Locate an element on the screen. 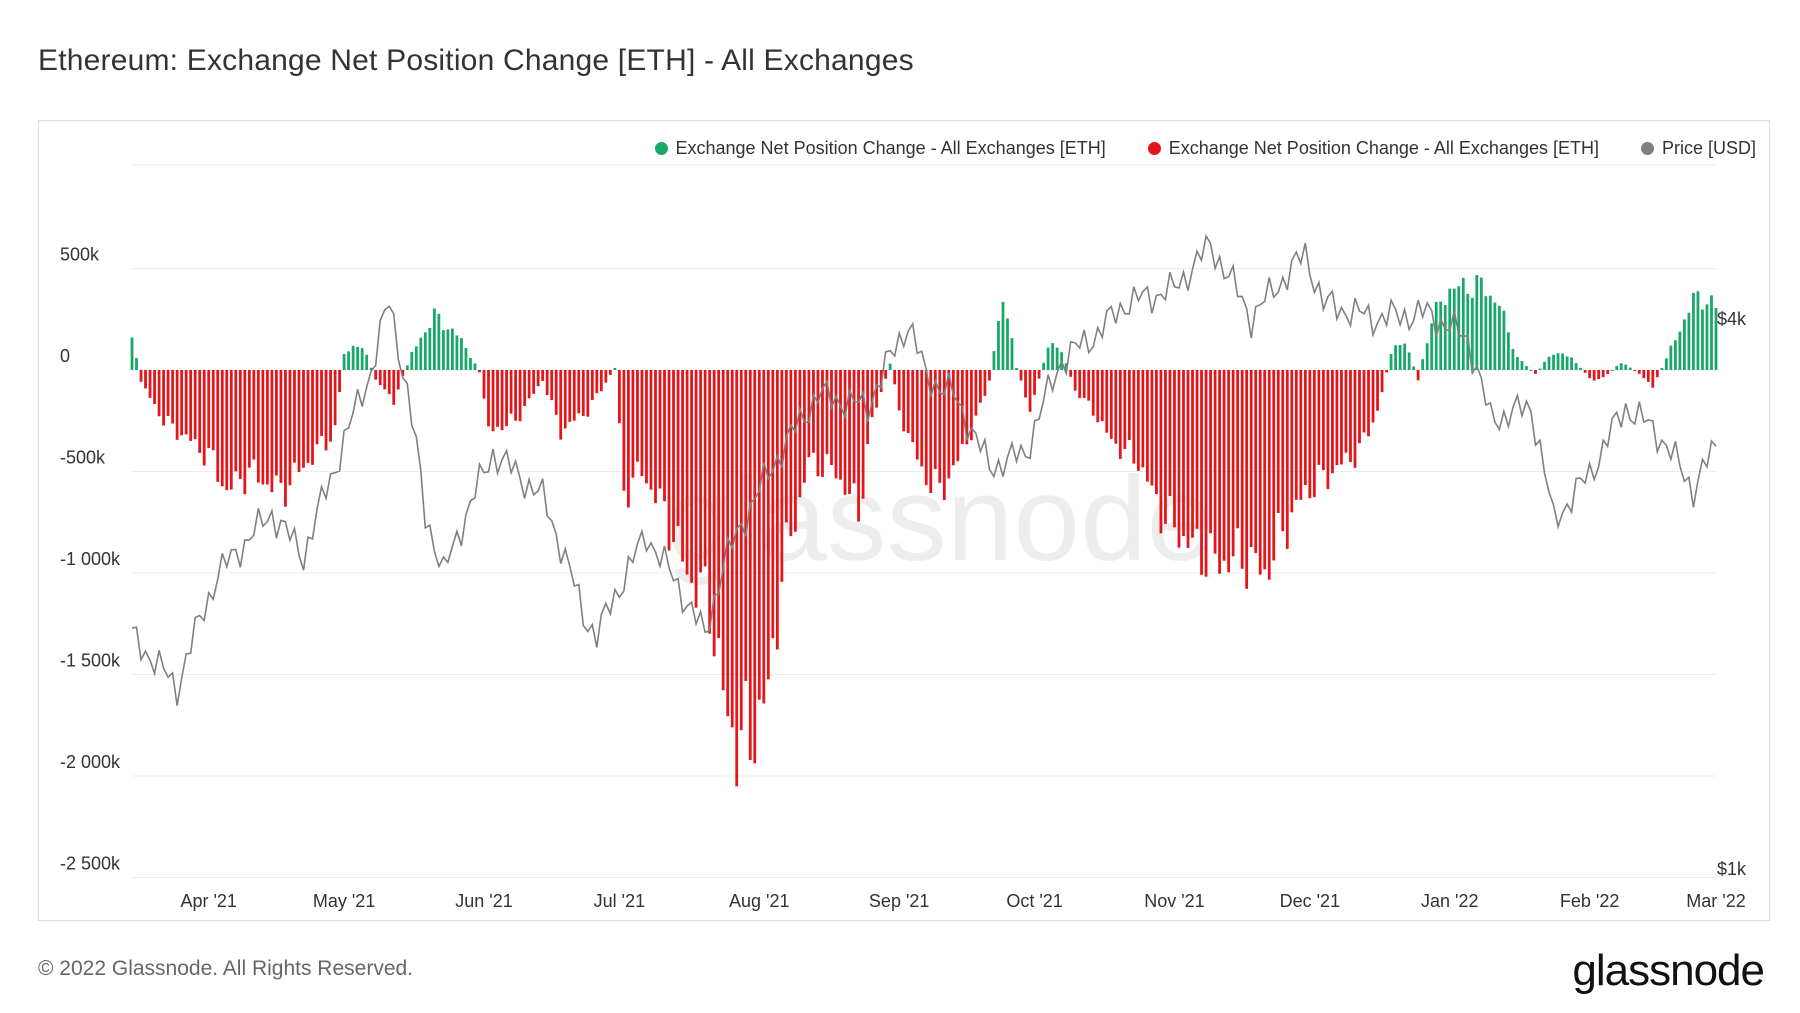  x-tick-label: Dec '21 is located at coordinates (1310, 901).